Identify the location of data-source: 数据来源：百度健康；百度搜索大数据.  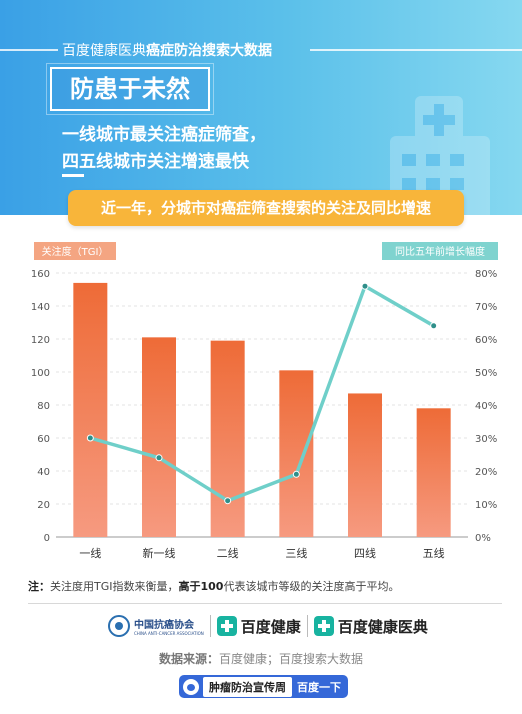
(261, 658).